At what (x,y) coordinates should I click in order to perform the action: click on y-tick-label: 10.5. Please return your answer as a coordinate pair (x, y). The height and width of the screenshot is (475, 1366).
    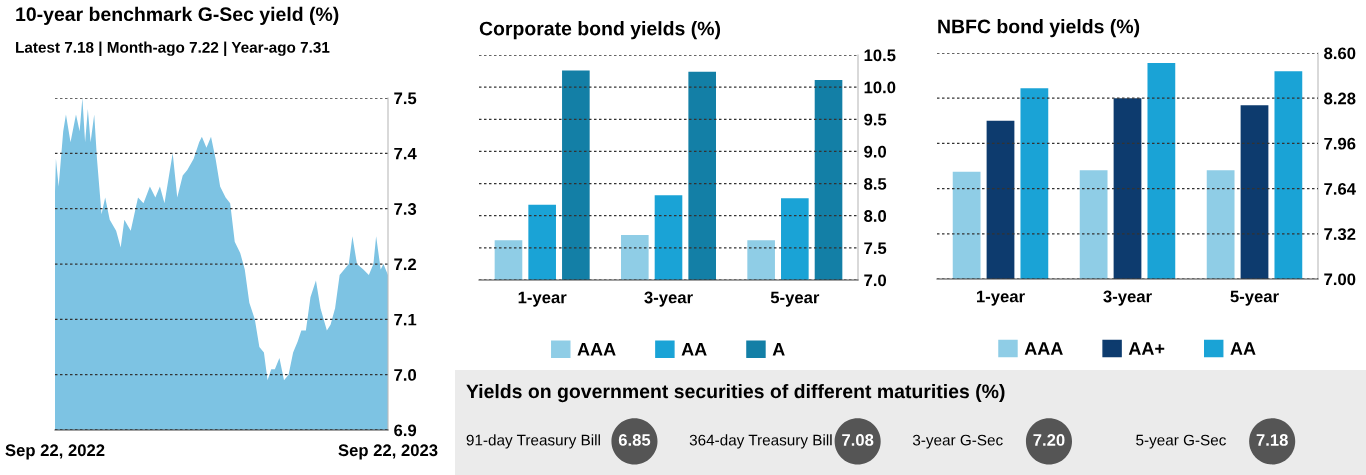
    Looking at the image, I should click on (880, 55).